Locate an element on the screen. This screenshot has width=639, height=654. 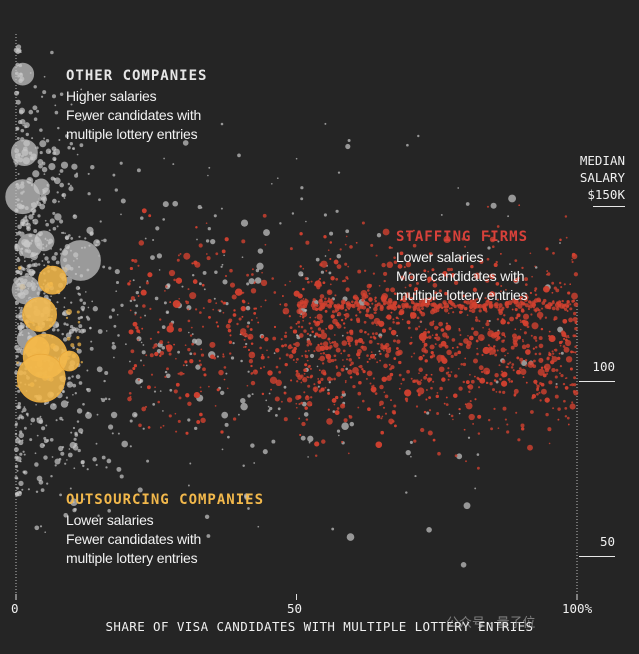
annotation-title: OUTSOURCING COMPANIES is located at coordinates (165, 500).